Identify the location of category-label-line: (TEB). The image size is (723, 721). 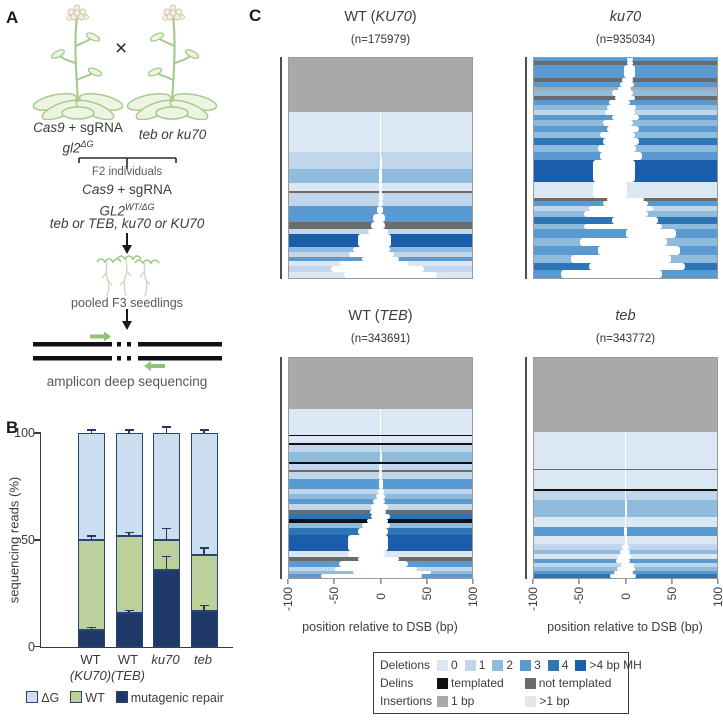
(128, 675).